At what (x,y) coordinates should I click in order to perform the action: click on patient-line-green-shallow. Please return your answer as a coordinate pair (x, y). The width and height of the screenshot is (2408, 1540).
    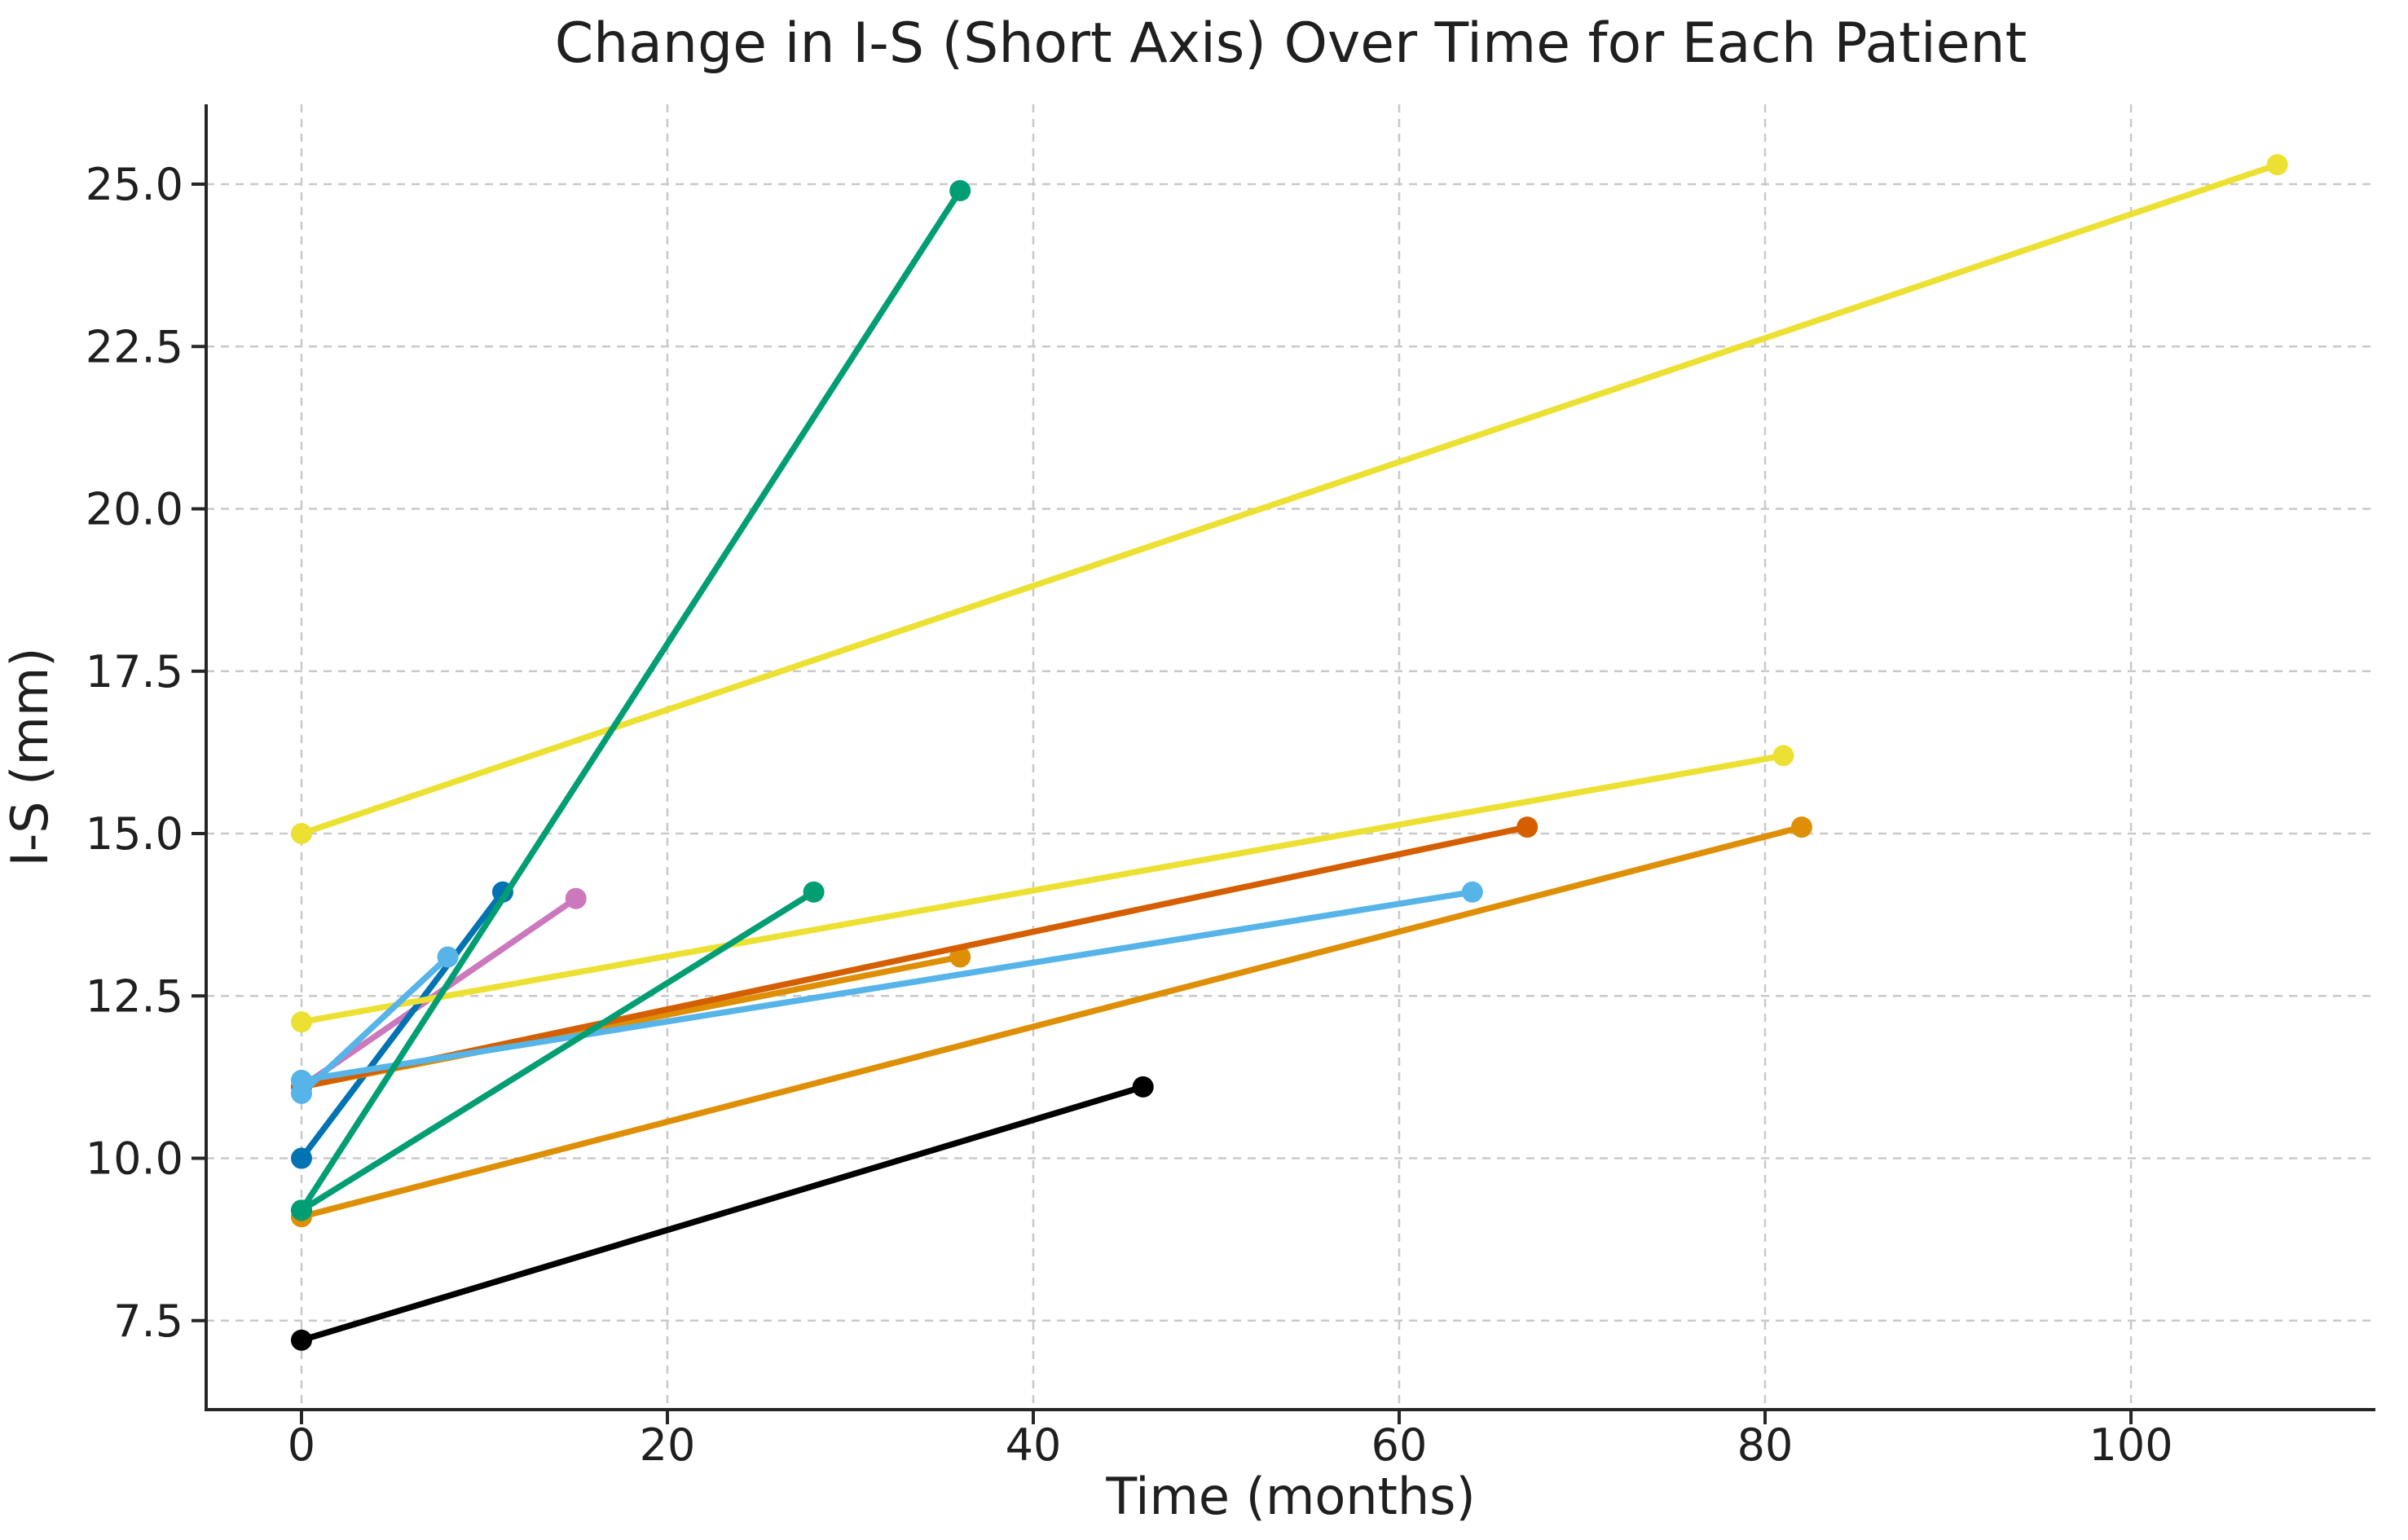
    Looking at the image, I should click on (557, 1051).